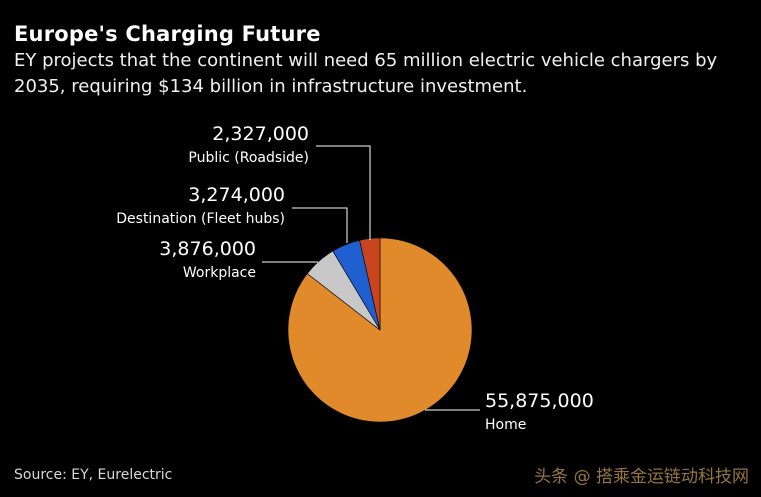 This screenshot has width=761, height=497. Describe the element at coordinates (505, 425) in the screenshot. I see `data-label-category-home: Home` at that location.